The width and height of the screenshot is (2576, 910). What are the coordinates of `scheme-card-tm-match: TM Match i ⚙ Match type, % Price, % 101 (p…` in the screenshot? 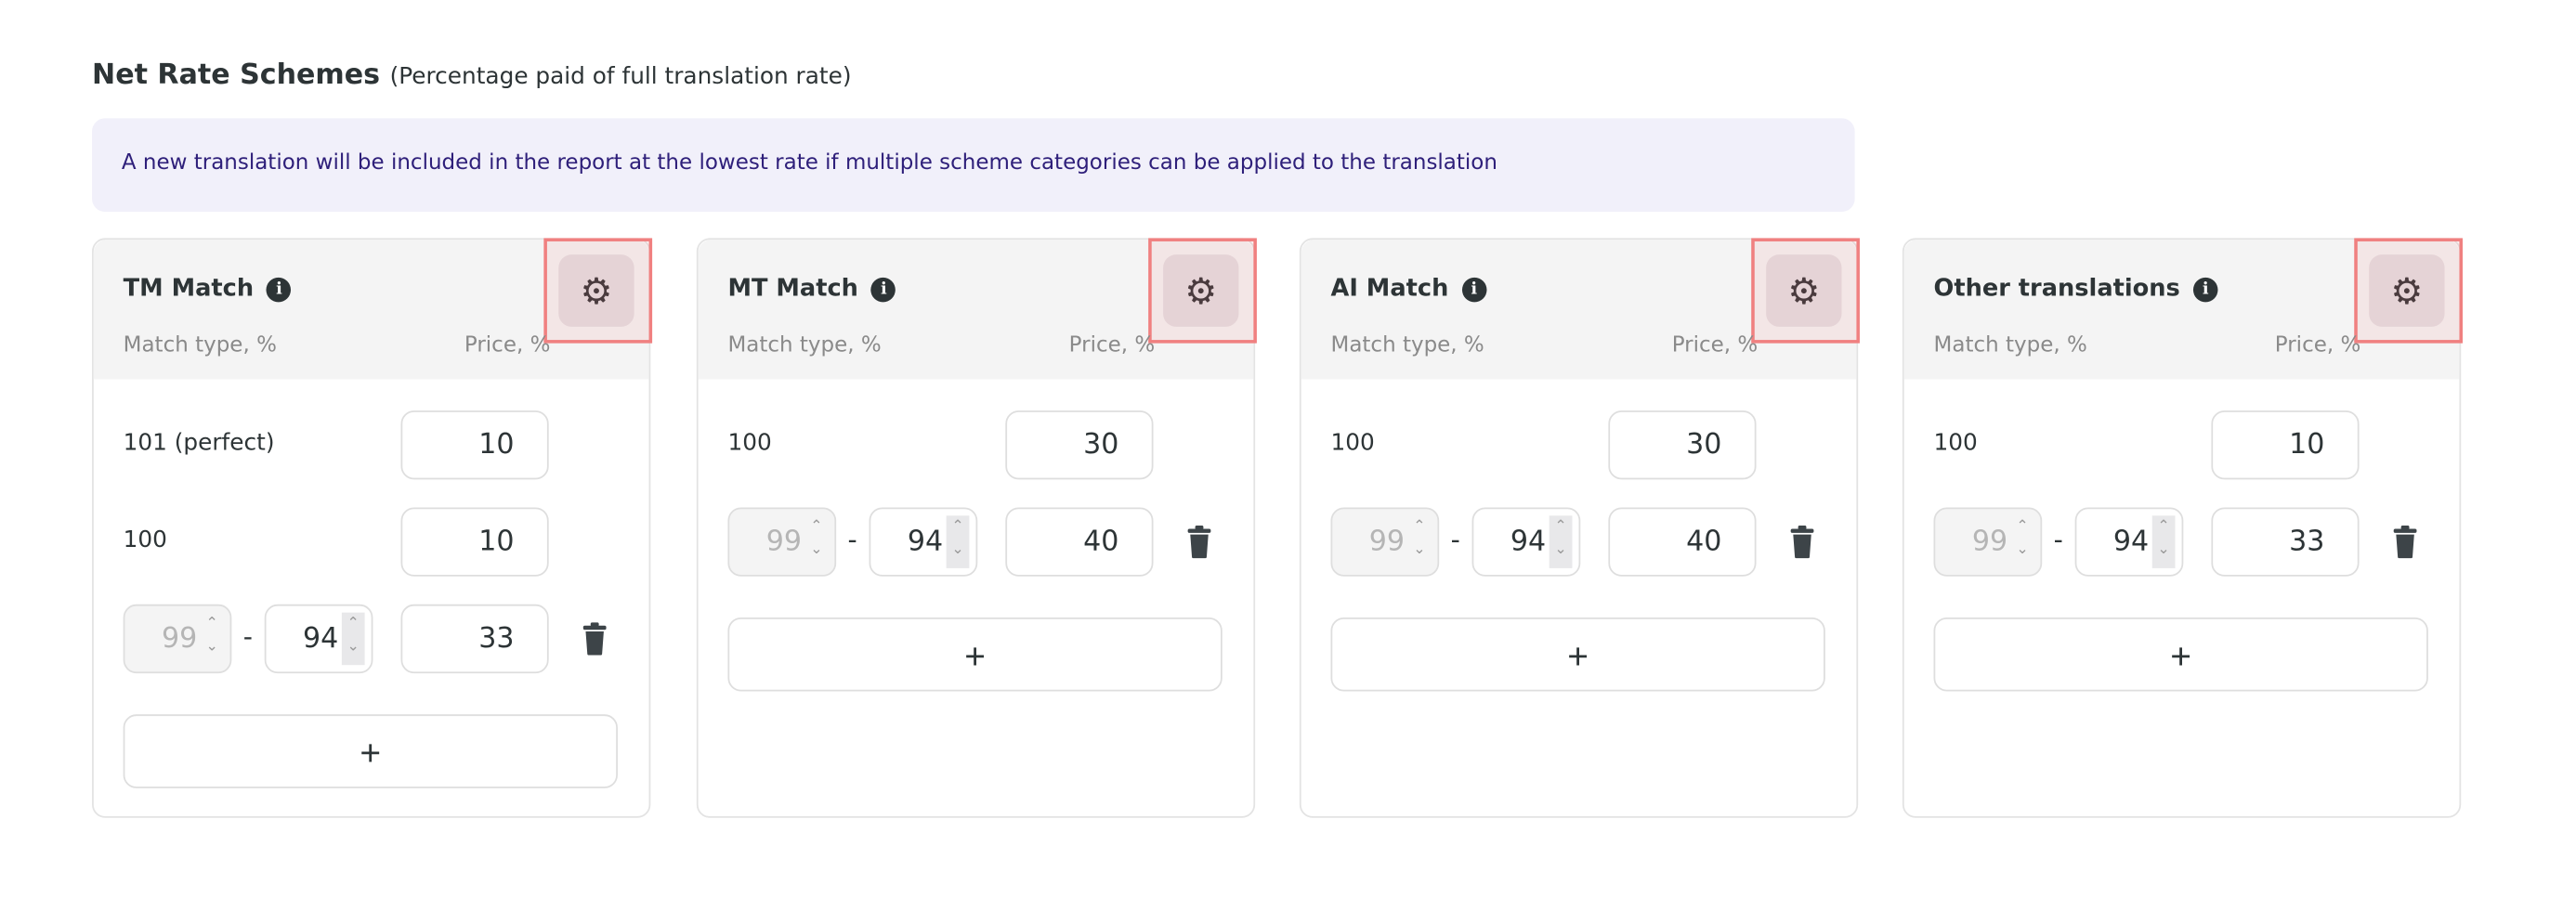 It's located at (372, 528).